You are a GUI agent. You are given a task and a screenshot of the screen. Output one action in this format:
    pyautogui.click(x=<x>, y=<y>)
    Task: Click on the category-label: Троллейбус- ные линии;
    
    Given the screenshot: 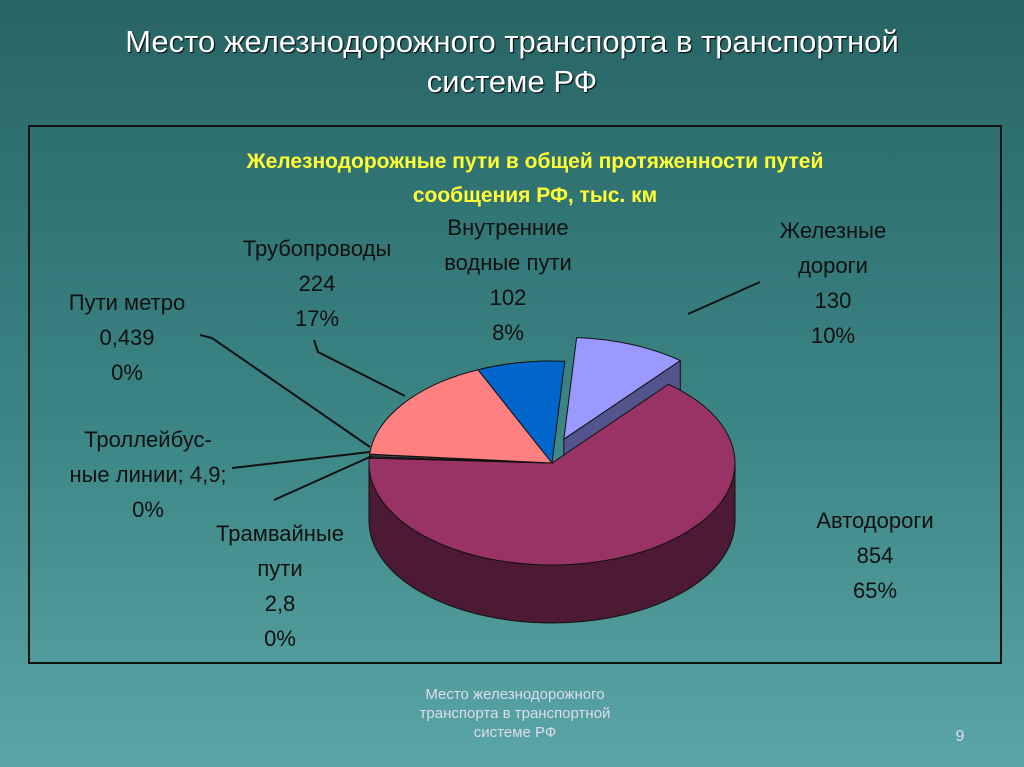 What is the action you would take?
    pyautogui.click(x=140, y=457)
    